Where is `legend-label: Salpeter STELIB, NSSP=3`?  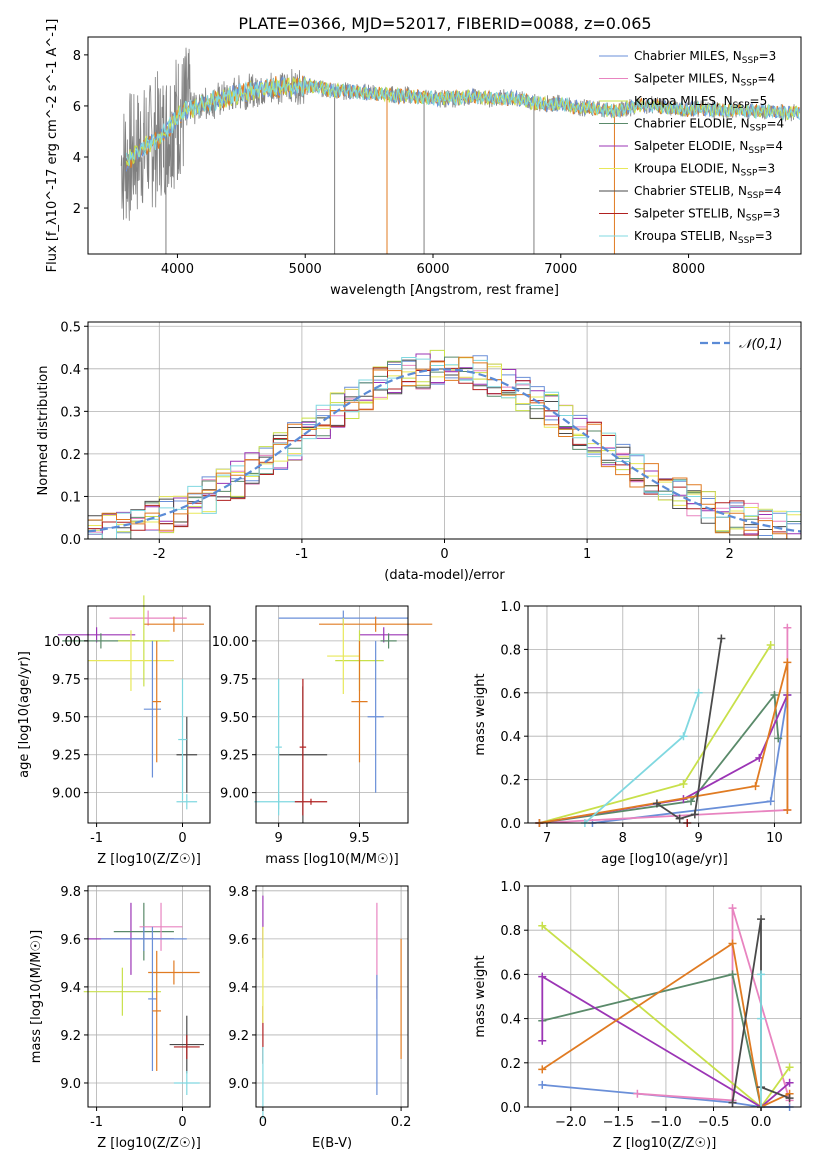 legend-label: Salpeter STELIB, NSSP=3 is located at coordinates (707, 215).